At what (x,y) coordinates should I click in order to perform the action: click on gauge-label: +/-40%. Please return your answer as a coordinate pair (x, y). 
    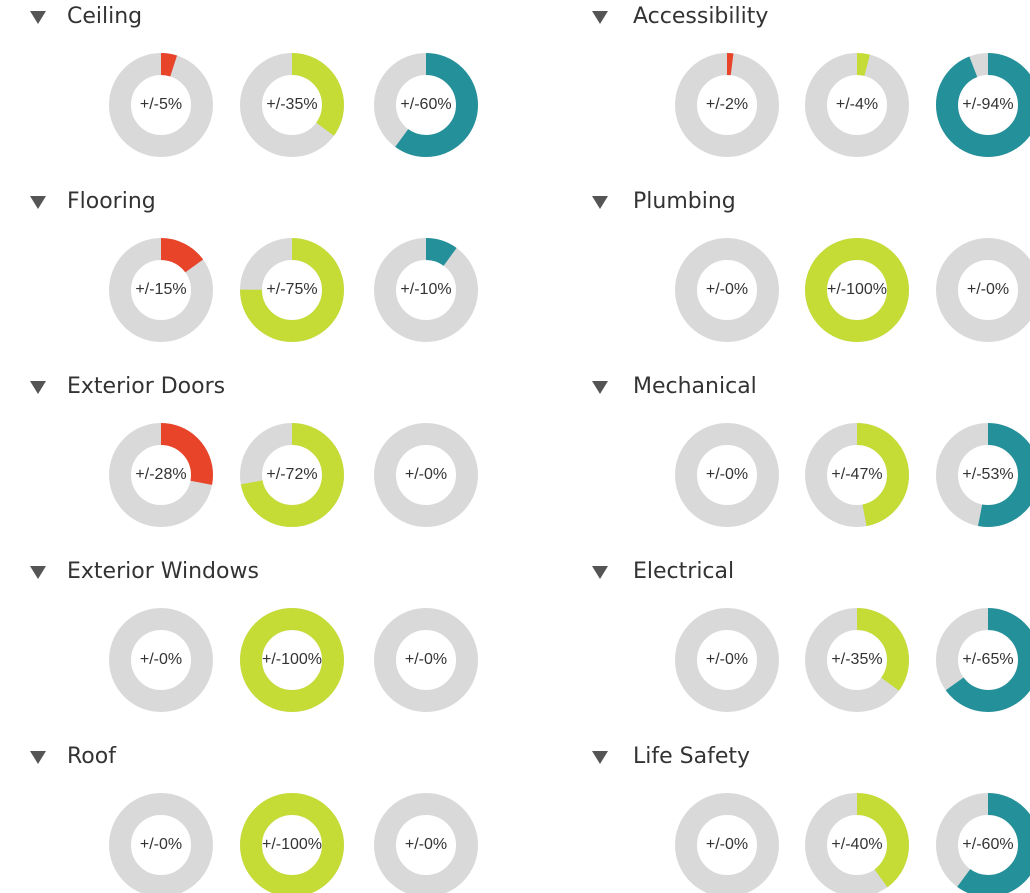
    Looking at the image, I should click on (856, 844).